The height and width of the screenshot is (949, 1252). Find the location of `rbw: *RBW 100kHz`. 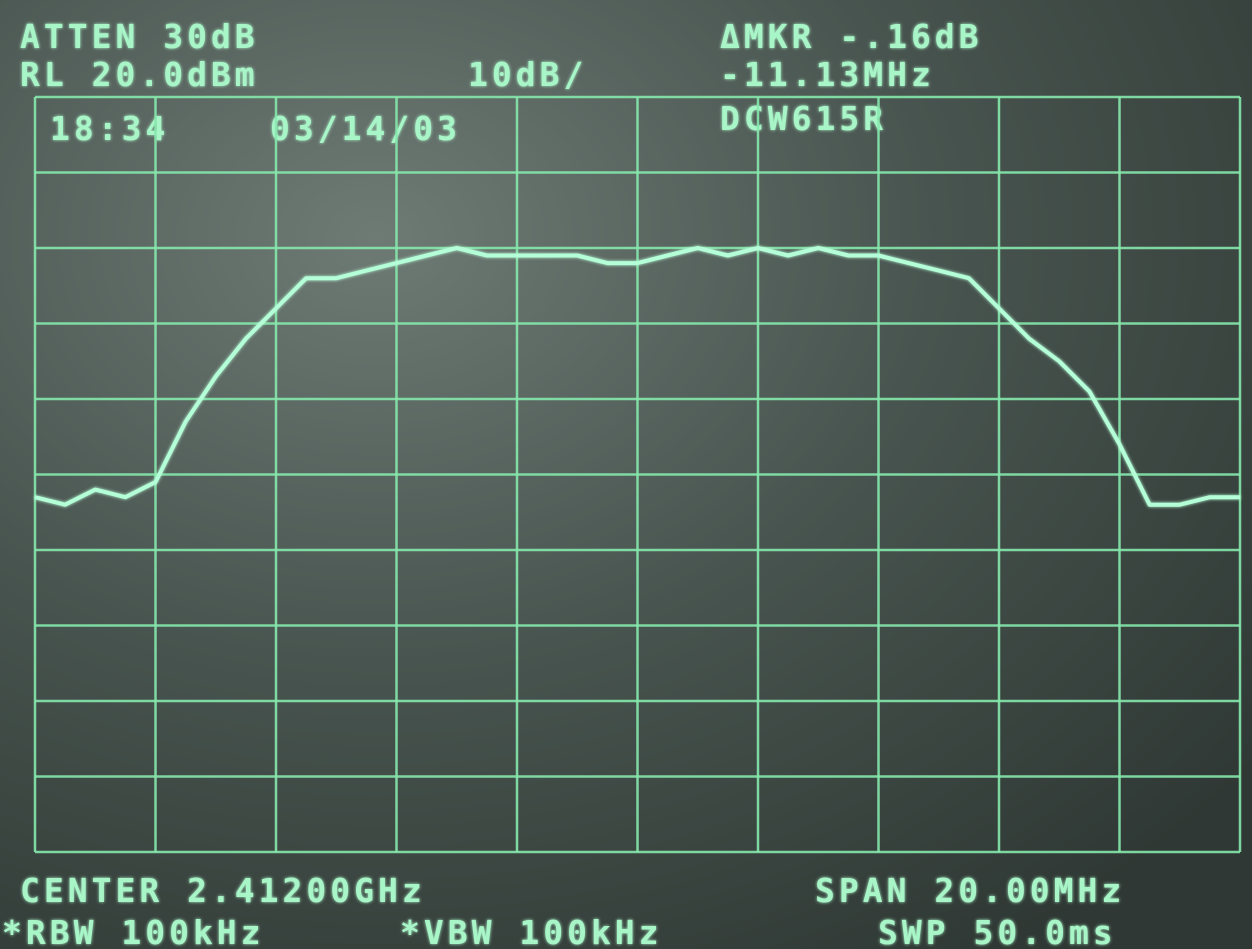

rbw: *RBW 100kHz is located at coordinates (133, 931).